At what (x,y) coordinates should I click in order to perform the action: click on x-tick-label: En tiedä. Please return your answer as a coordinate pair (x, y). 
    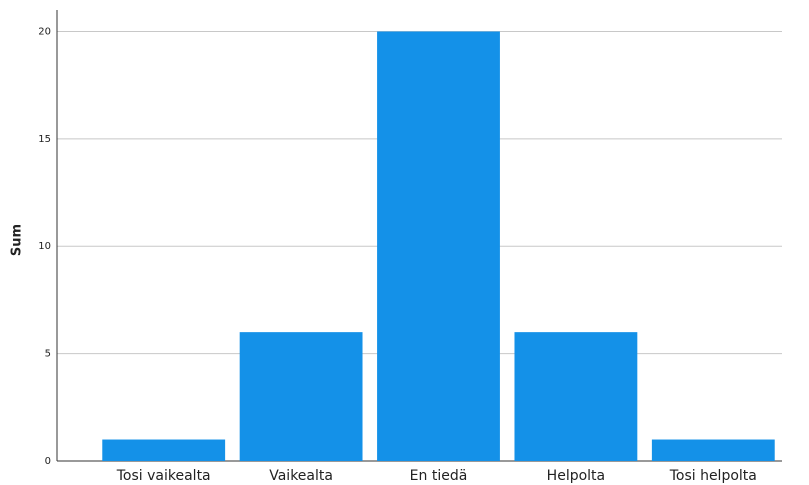
    Looking at the image, I should click on (439, 476).